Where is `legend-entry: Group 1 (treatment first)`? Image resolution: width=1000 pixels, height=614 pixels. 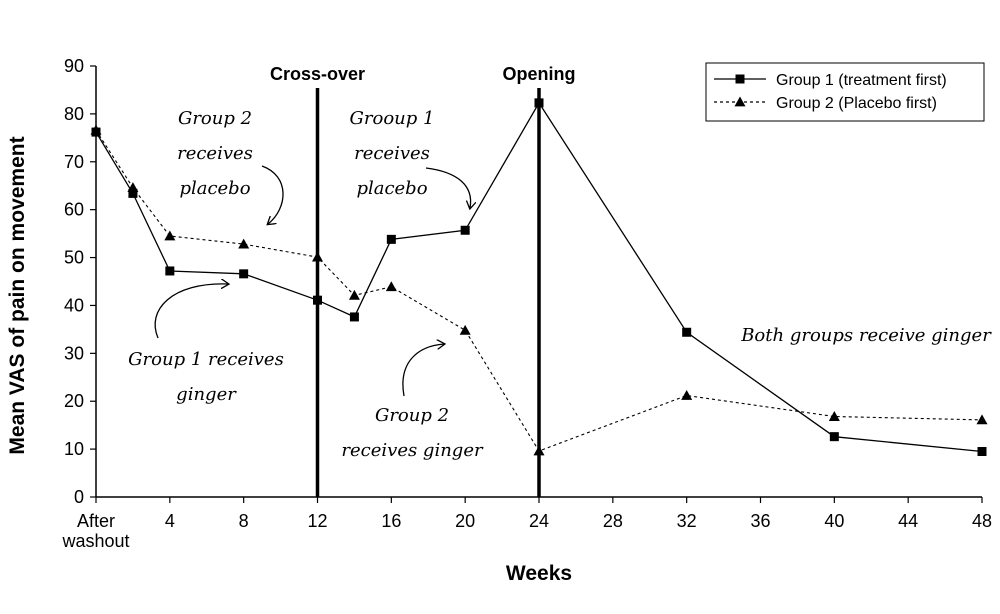 legend-entry: Group 1 (treatment first) is located at coordinates (861, 80).